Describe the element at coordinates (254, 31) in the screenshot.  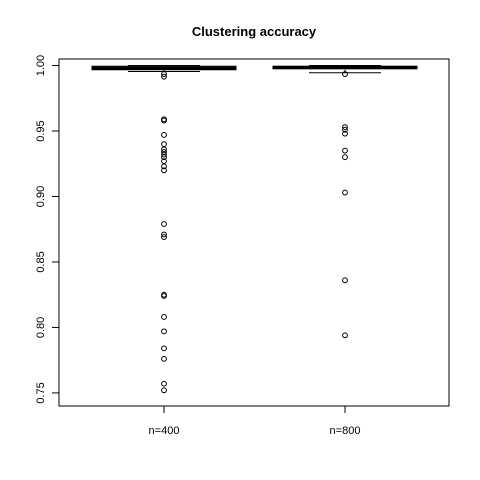
I see `chart-title: Clustering accuracy` at that location.